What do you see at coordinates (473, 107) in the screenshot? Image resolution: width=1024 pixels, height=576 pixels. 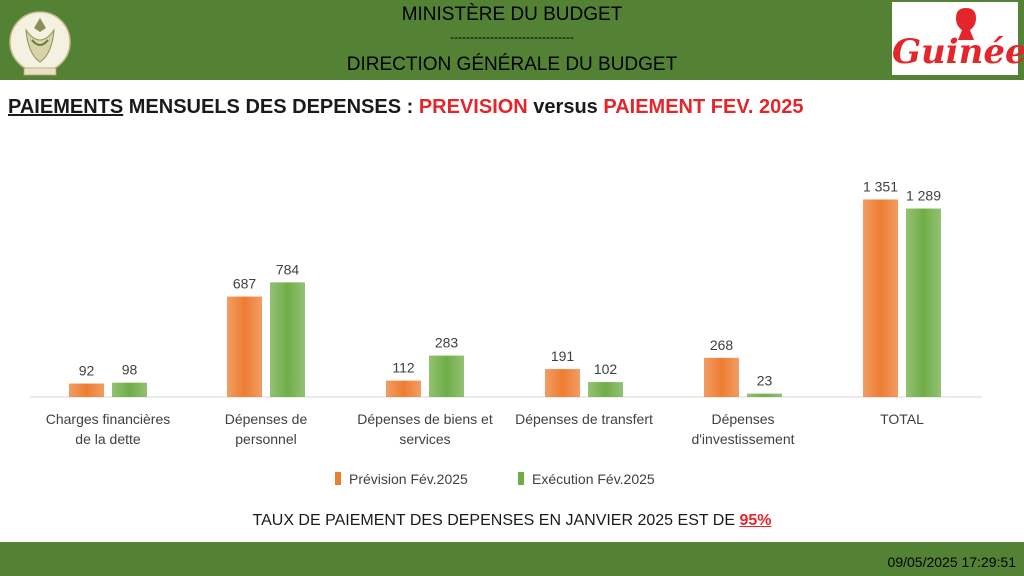 I see `title-part-prevision: PREVISION` at bounding box center [473, 107].